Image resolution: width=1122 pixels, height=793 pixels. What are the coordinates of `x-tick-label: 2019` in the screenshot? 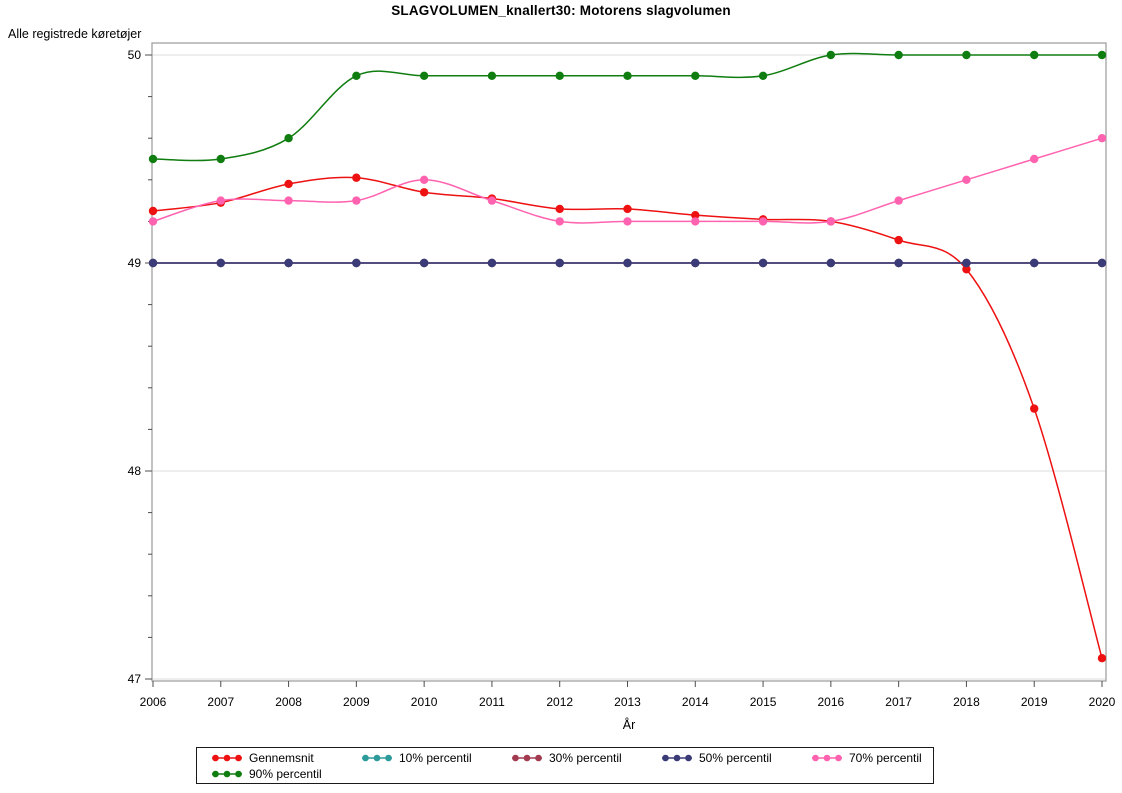 It's located at (1034, 702).